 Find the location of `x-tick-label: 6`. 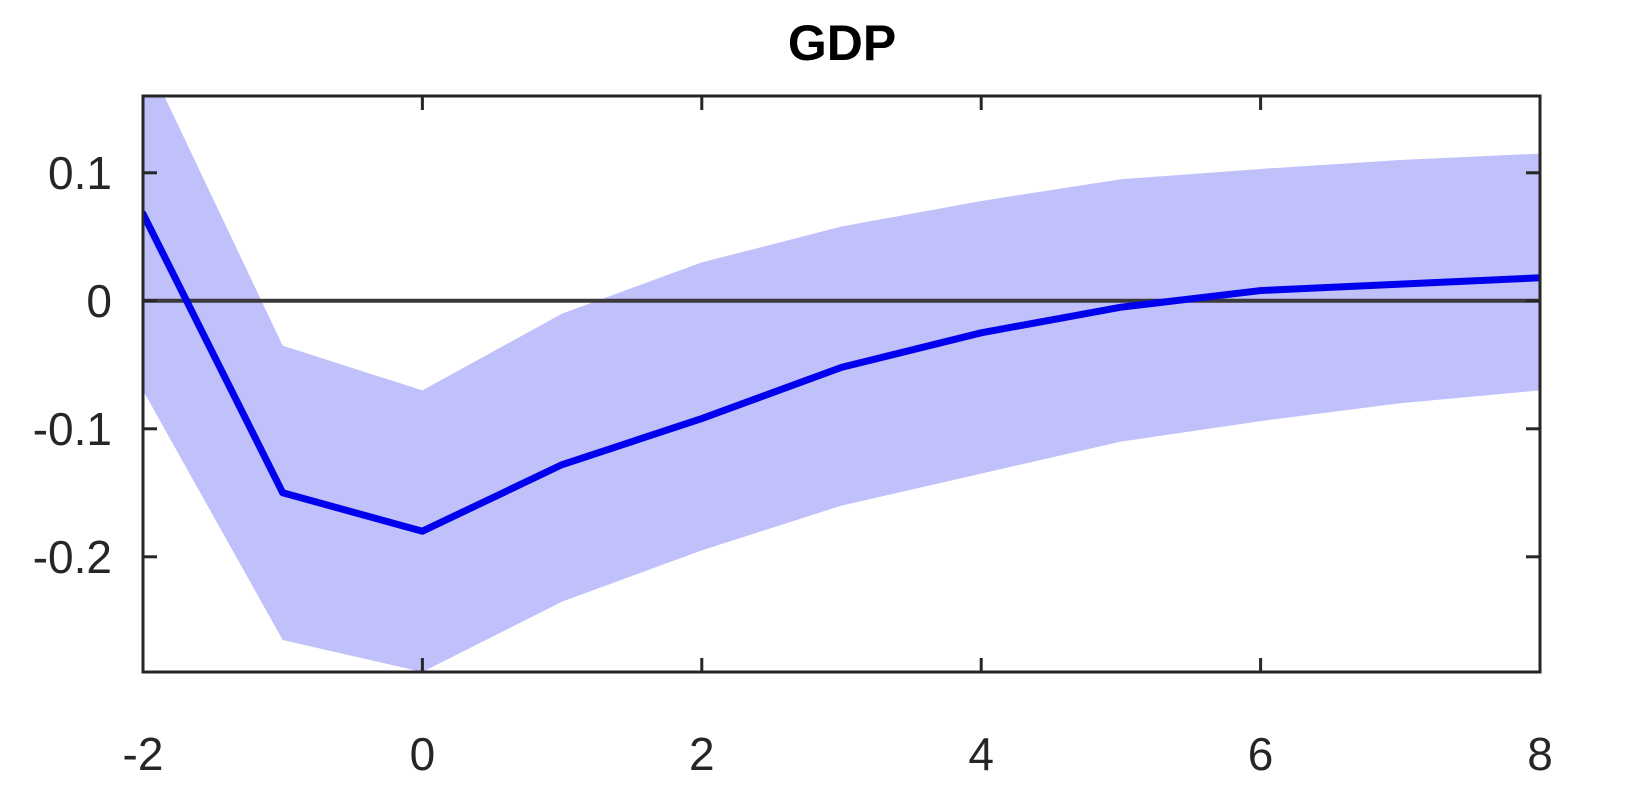

x-tick-label: 6 is located at coordinates (1261, 754).